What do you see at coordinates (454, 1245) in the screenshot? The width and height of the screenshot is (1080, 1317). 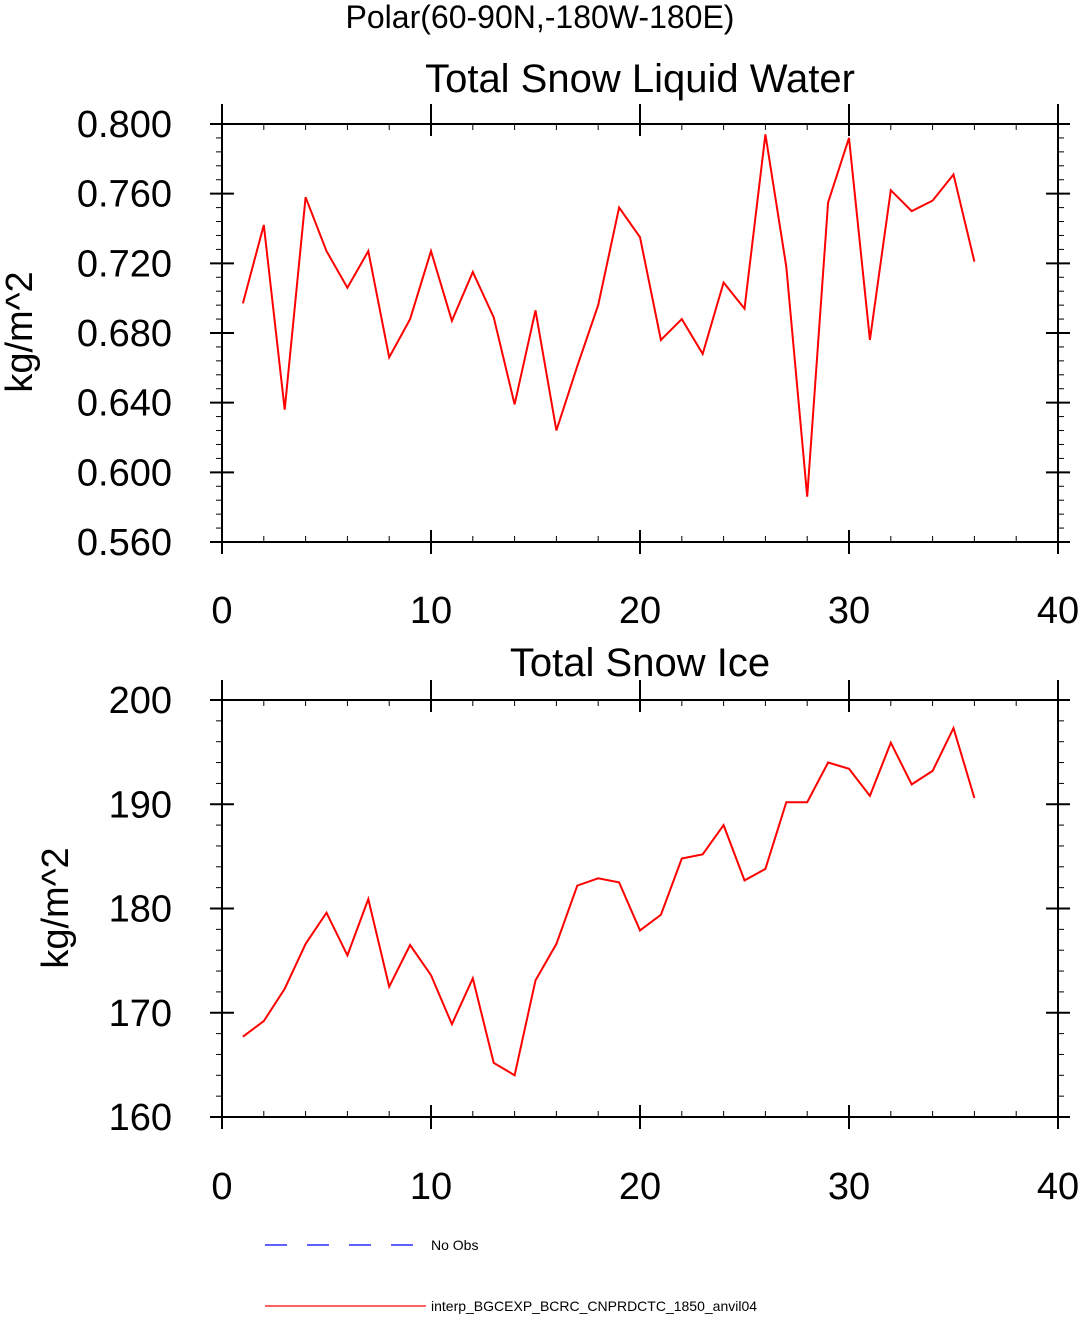 I see `legend-label-no-obs: No Obs` at bounding box center [454, 1245].